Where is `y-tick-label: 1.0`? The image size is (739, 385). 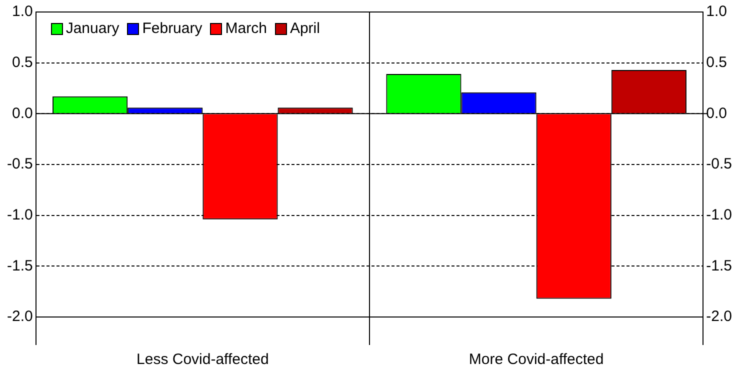 y-tick-label: 1.0 is located at coordinates (22, 11).